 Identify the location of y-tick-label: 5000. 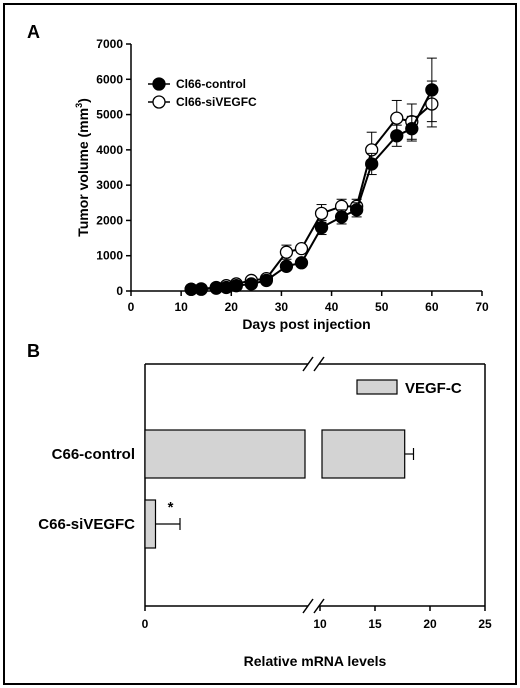
(109, 115).